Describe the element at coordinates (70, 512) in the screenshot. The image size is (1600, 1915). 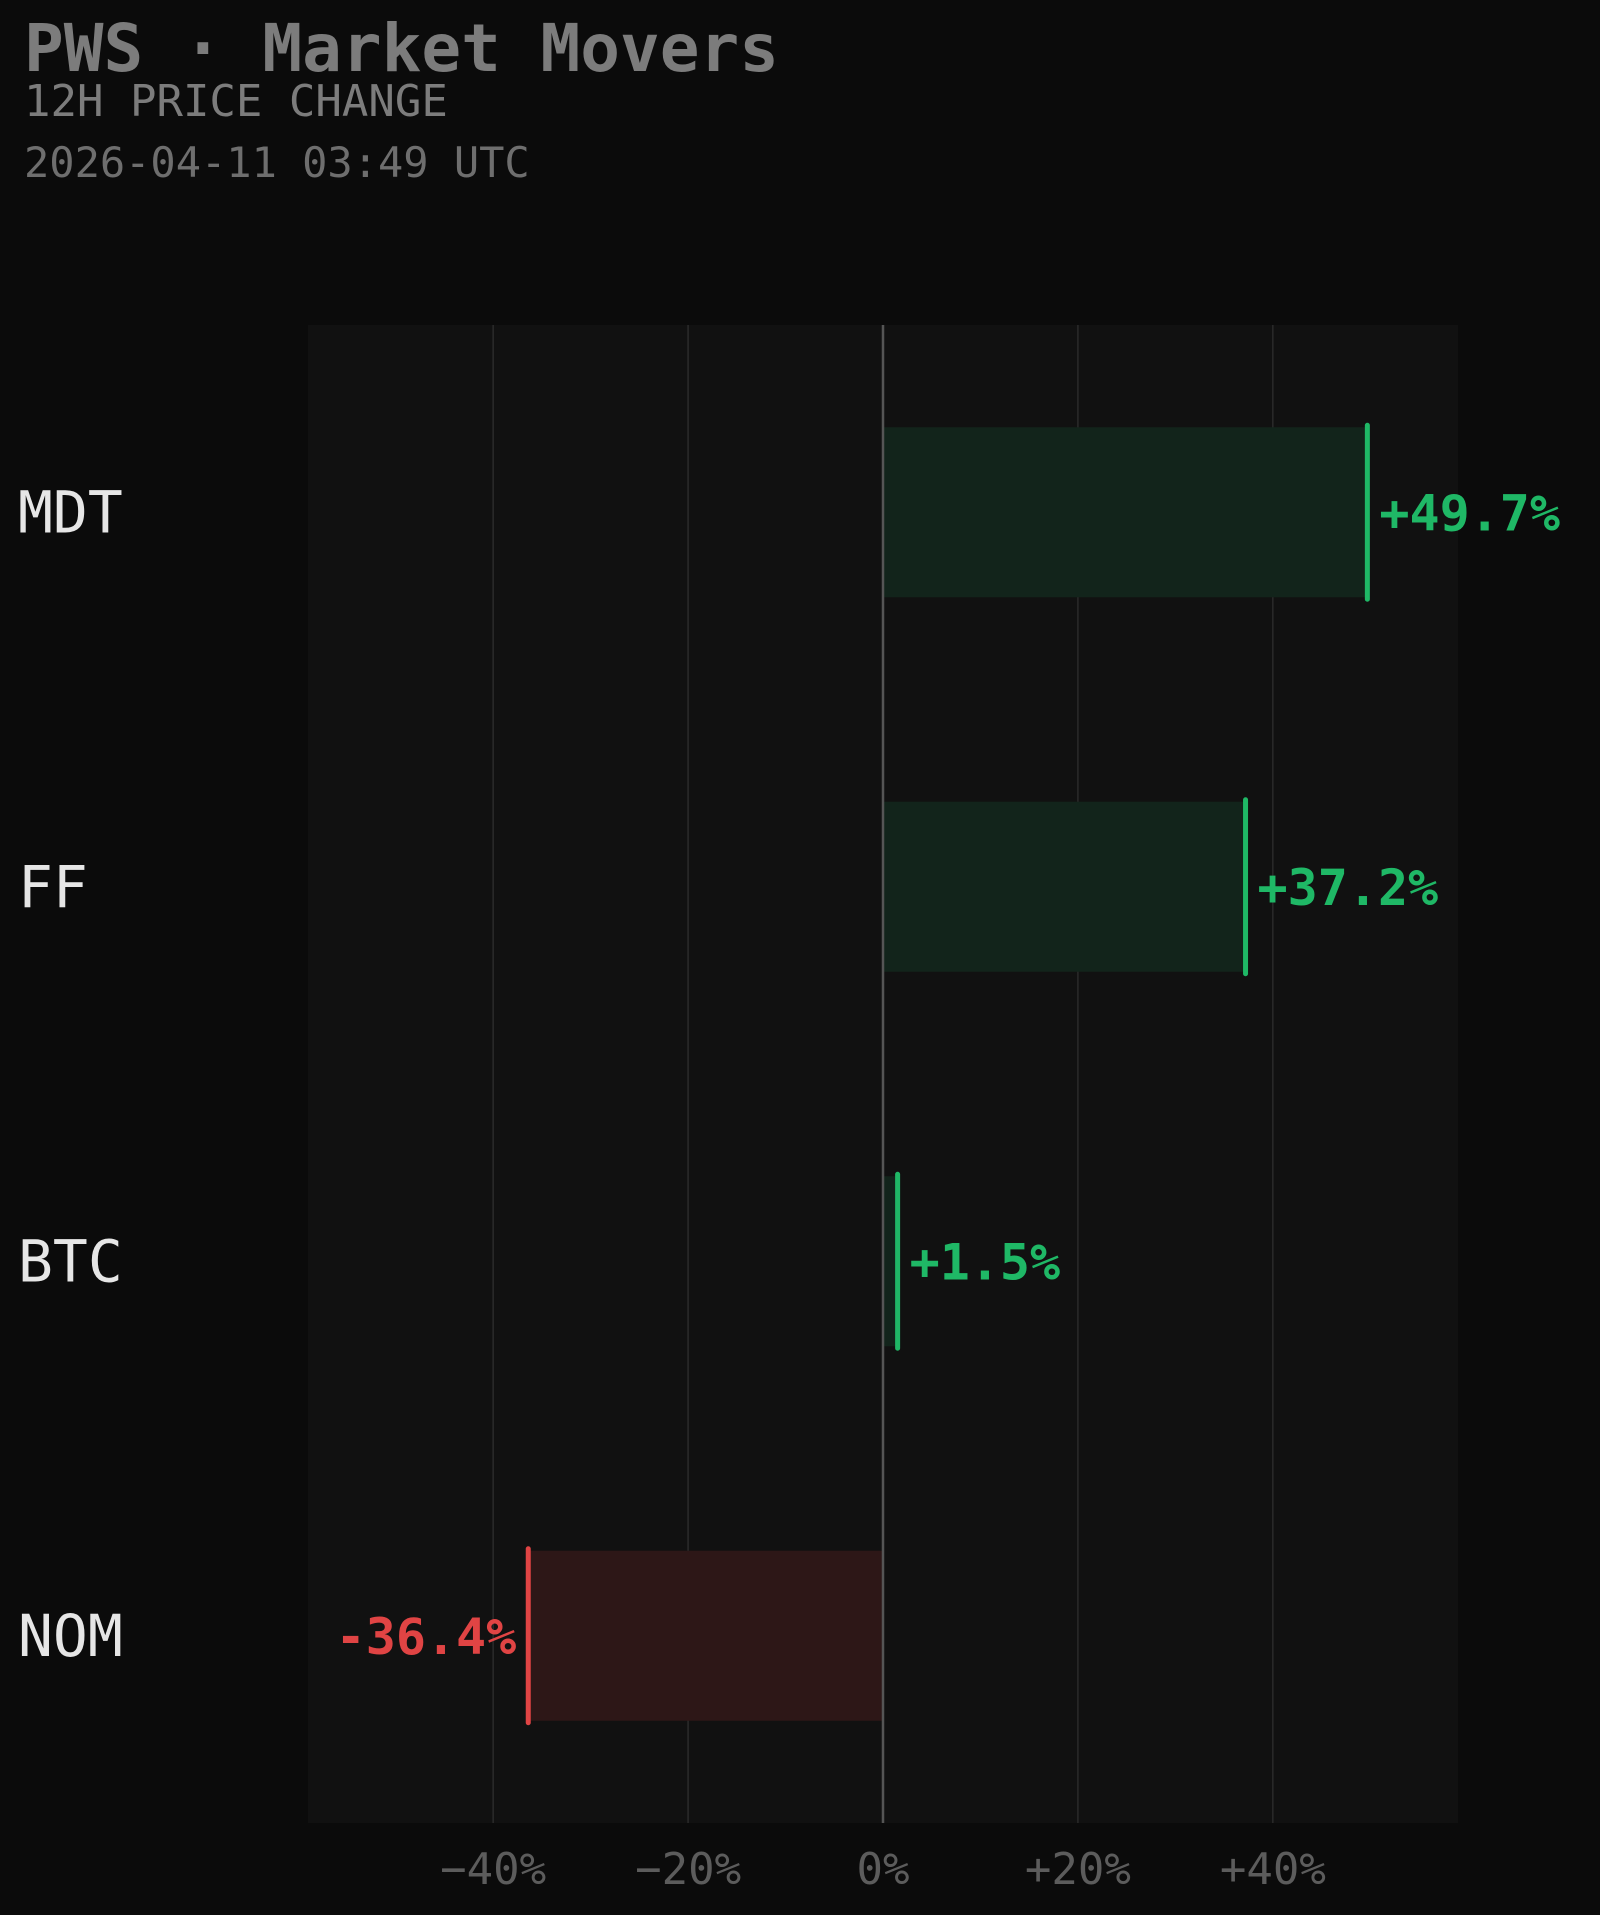
I see `category-label: MDT` at that location.